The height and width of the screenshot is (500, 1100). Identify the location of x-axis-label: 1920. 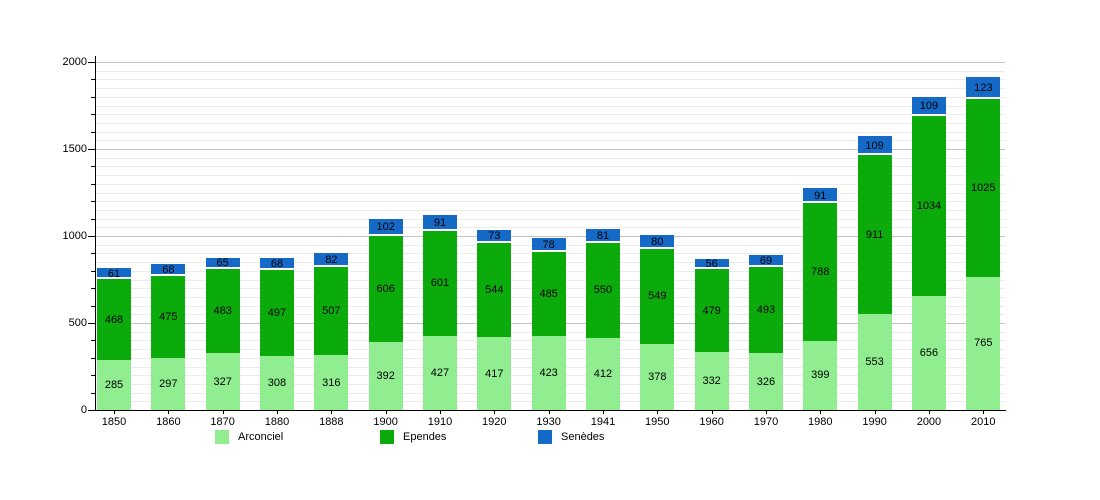
(494, 422).